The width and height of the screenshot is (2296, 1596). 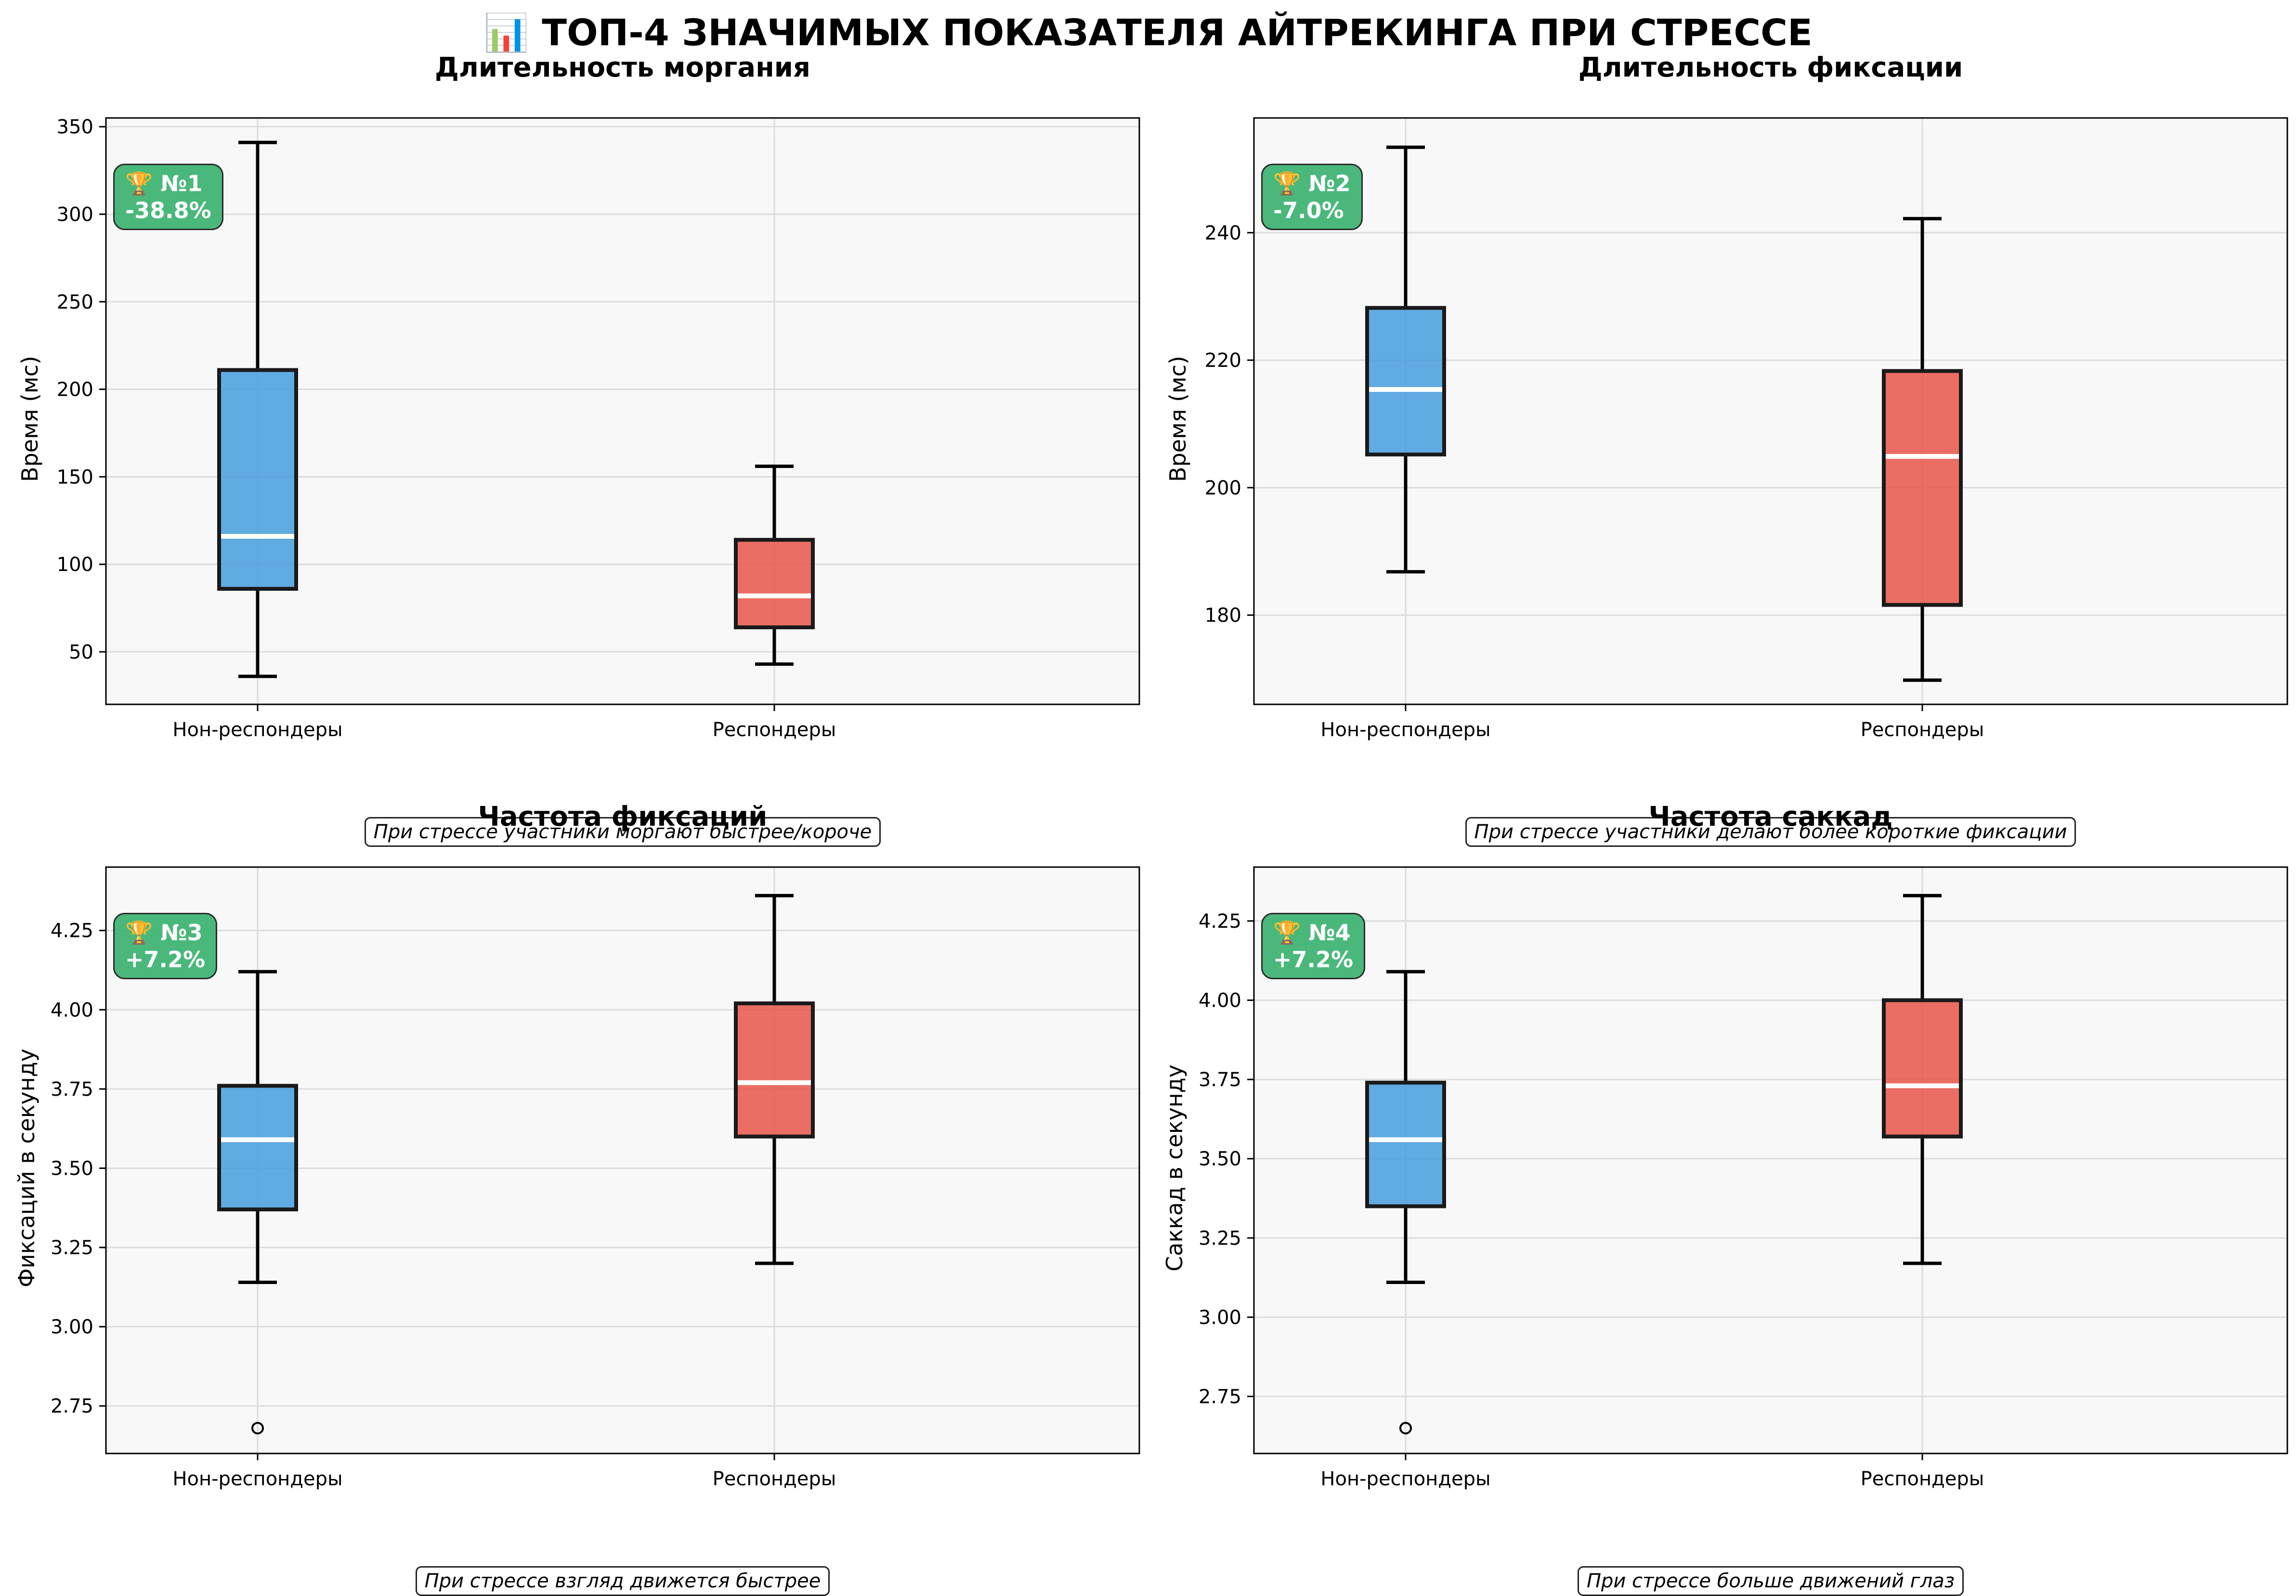 What do you see at coordinates (75, 127) in the screenshot?
I see `y-tick-label: 350` at bounding box center [75, 127].